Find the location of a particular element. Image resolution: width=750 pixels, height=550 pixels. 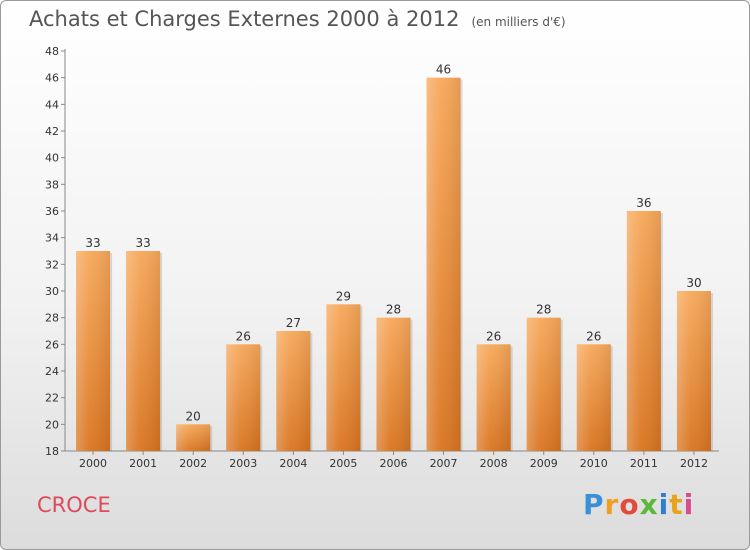

logo-letter: o is located at coordinates (629, 504).